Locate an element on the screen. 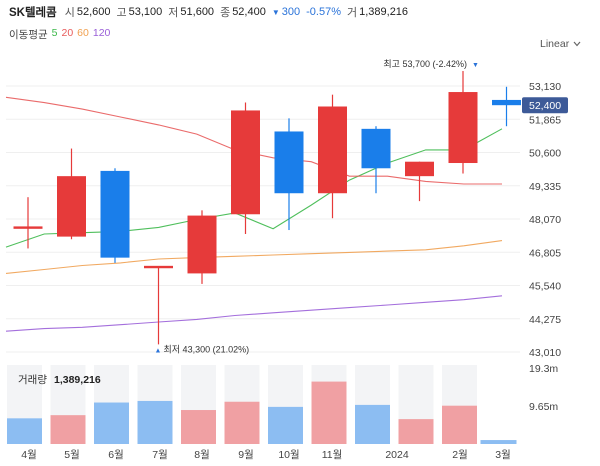  moving-average-label: 이동평균 is located at coordinates (28, 35).